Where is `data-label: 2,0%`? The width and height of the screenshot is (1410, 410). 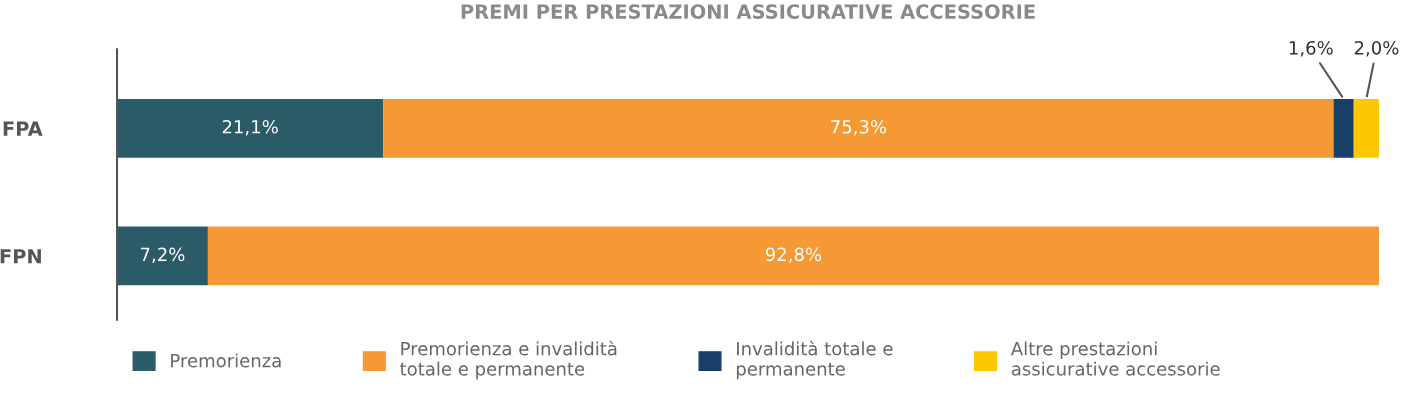 data-label: 2,0% is located at coordinates (1376, 48).